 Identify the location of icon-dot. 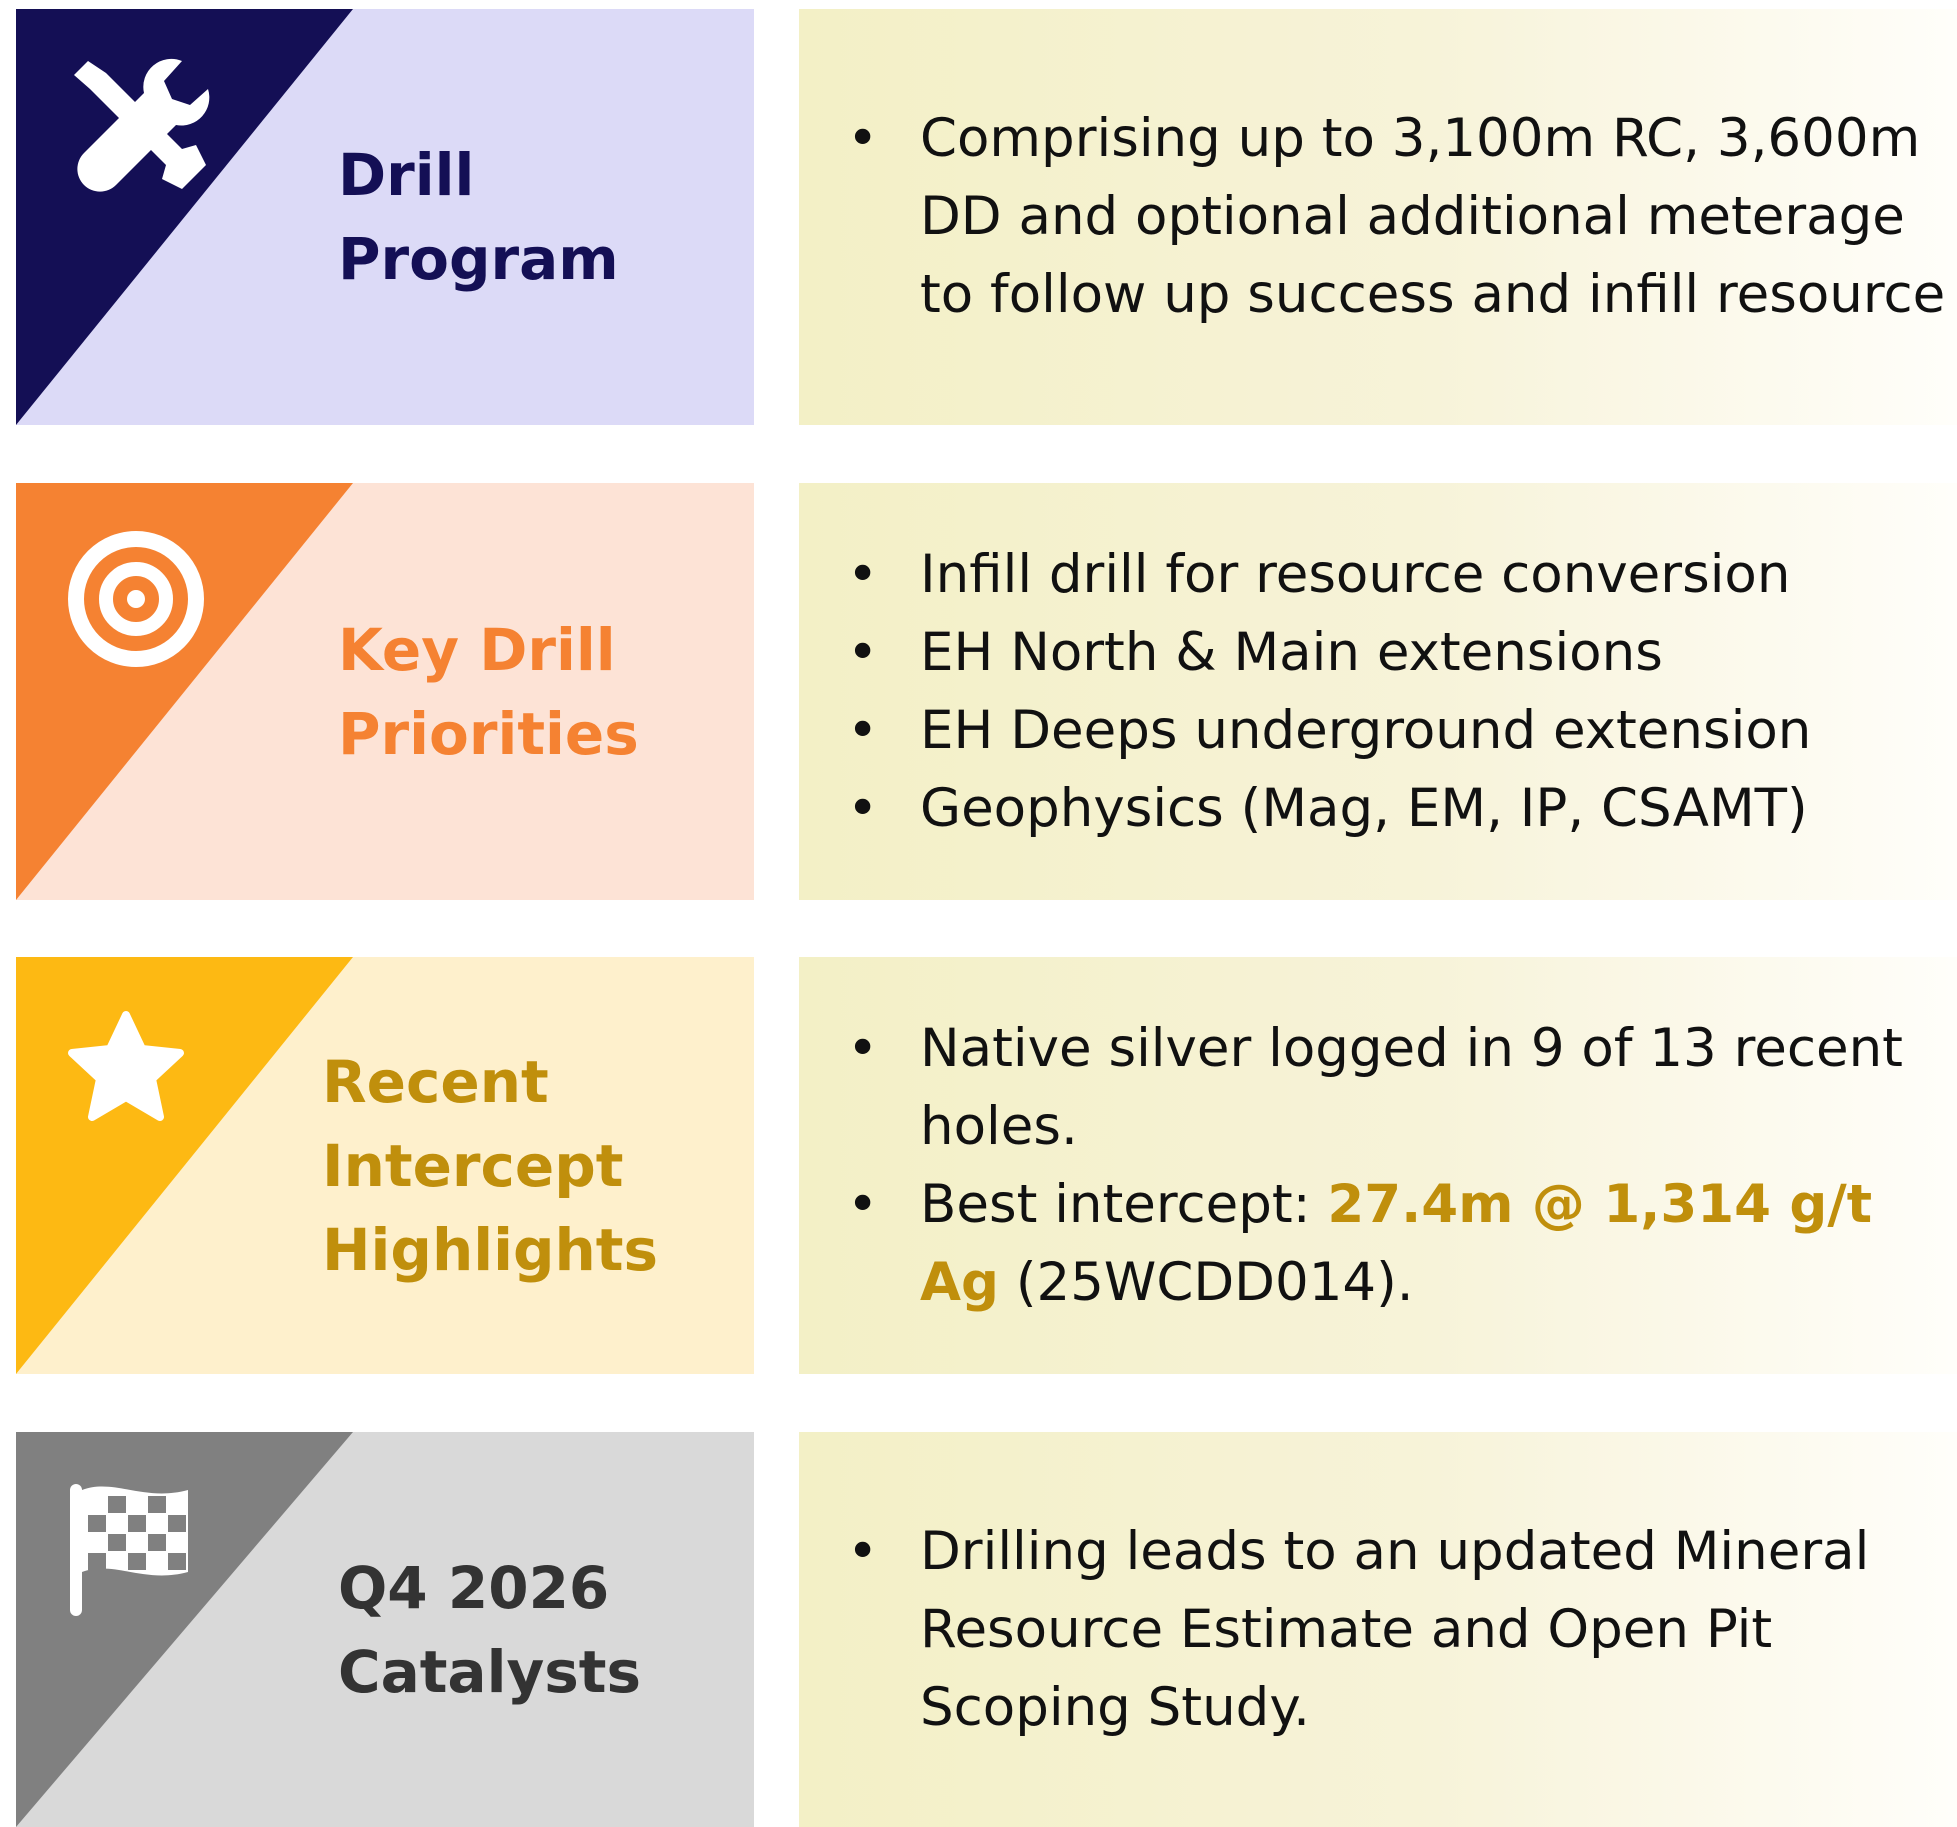
(136, 599).